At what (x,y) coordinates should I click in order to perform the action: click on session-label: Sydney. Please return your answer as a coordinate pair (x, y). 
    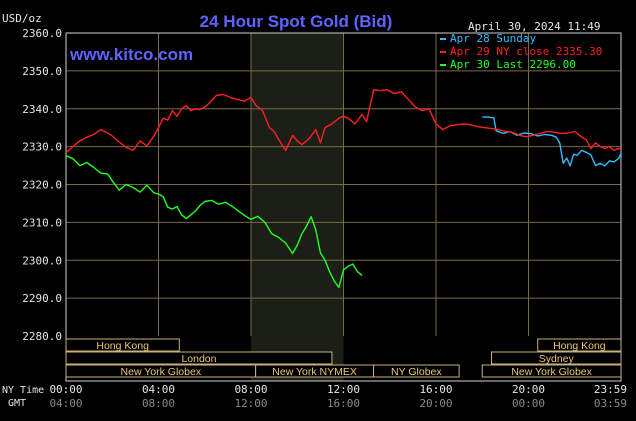
    Looking at the image, I should click on (557, 359).